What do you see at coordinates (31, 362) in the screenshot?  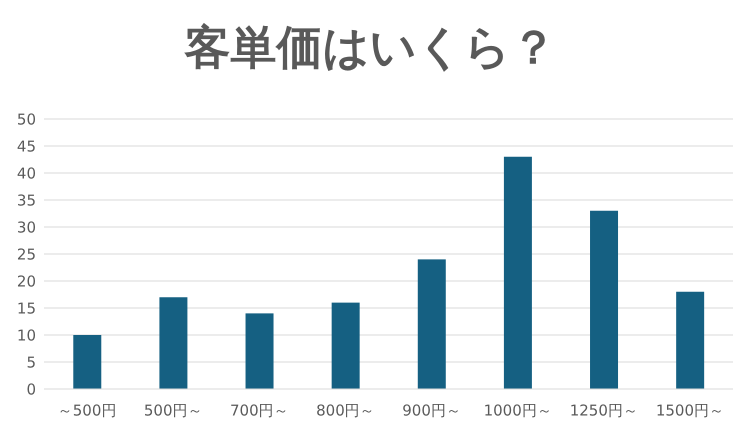 I see `y-tick-label: 5` at bounding box center [31, 362].